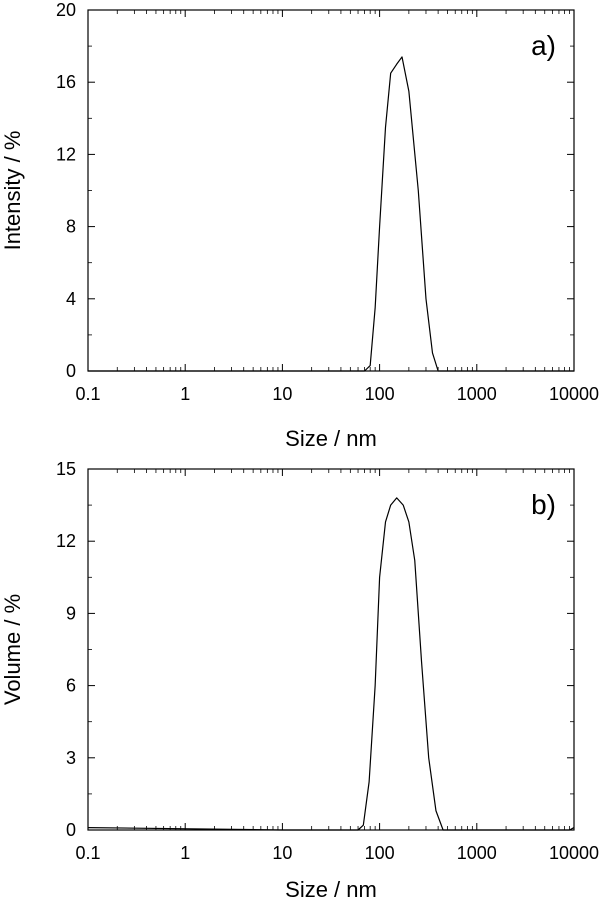  What do you see at coordinates (66, 469) in the screenshot?
I see `y-tick-label: 15` at bounding box center [66, 469].